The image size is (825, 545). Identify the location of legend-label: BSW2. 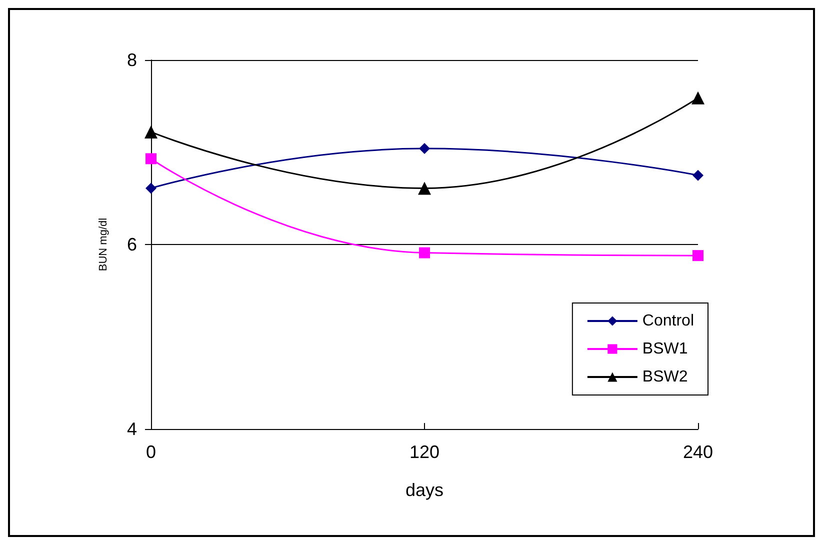
(665, 377).